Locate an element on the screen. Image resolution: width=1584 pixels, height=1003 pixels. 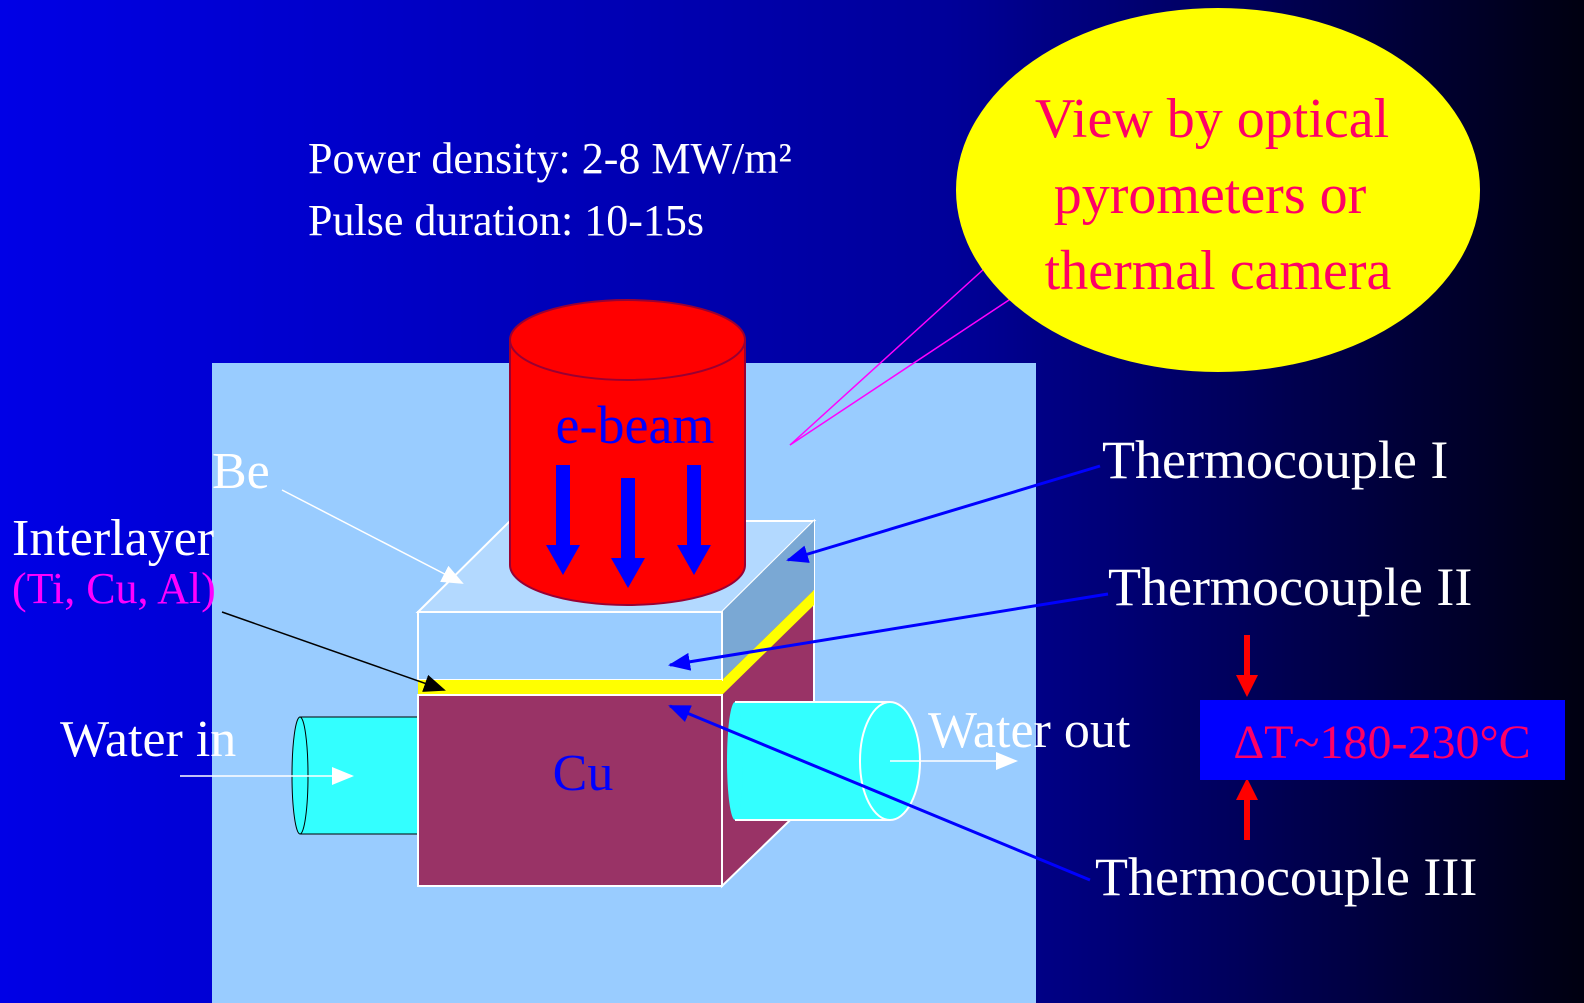
callout-bubble is located at coordinates (1218, 190).